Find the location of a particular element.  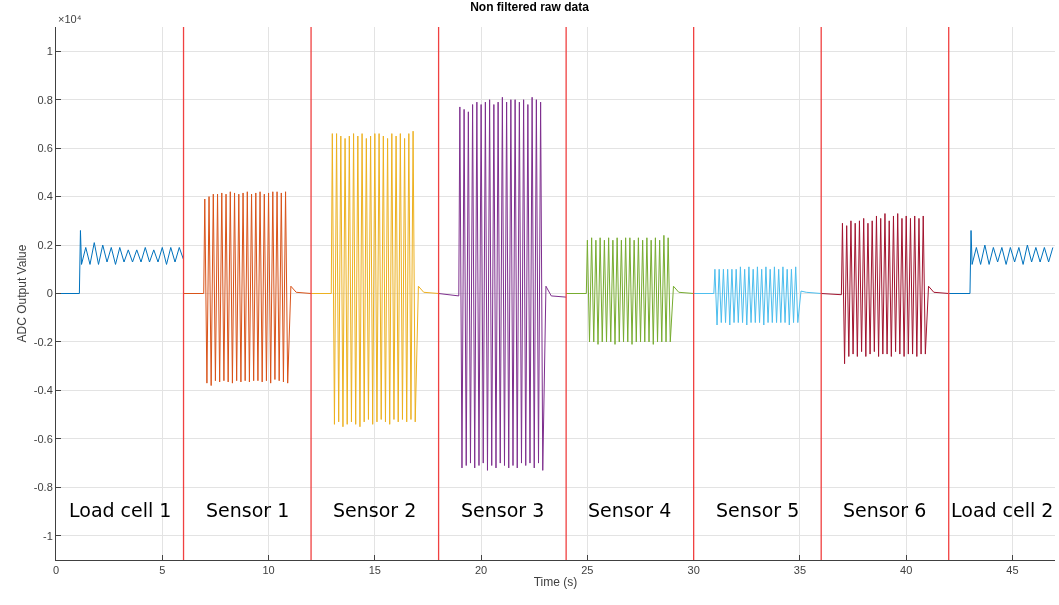

annotation: Sensor 1 is located at coordinates (248, 510).